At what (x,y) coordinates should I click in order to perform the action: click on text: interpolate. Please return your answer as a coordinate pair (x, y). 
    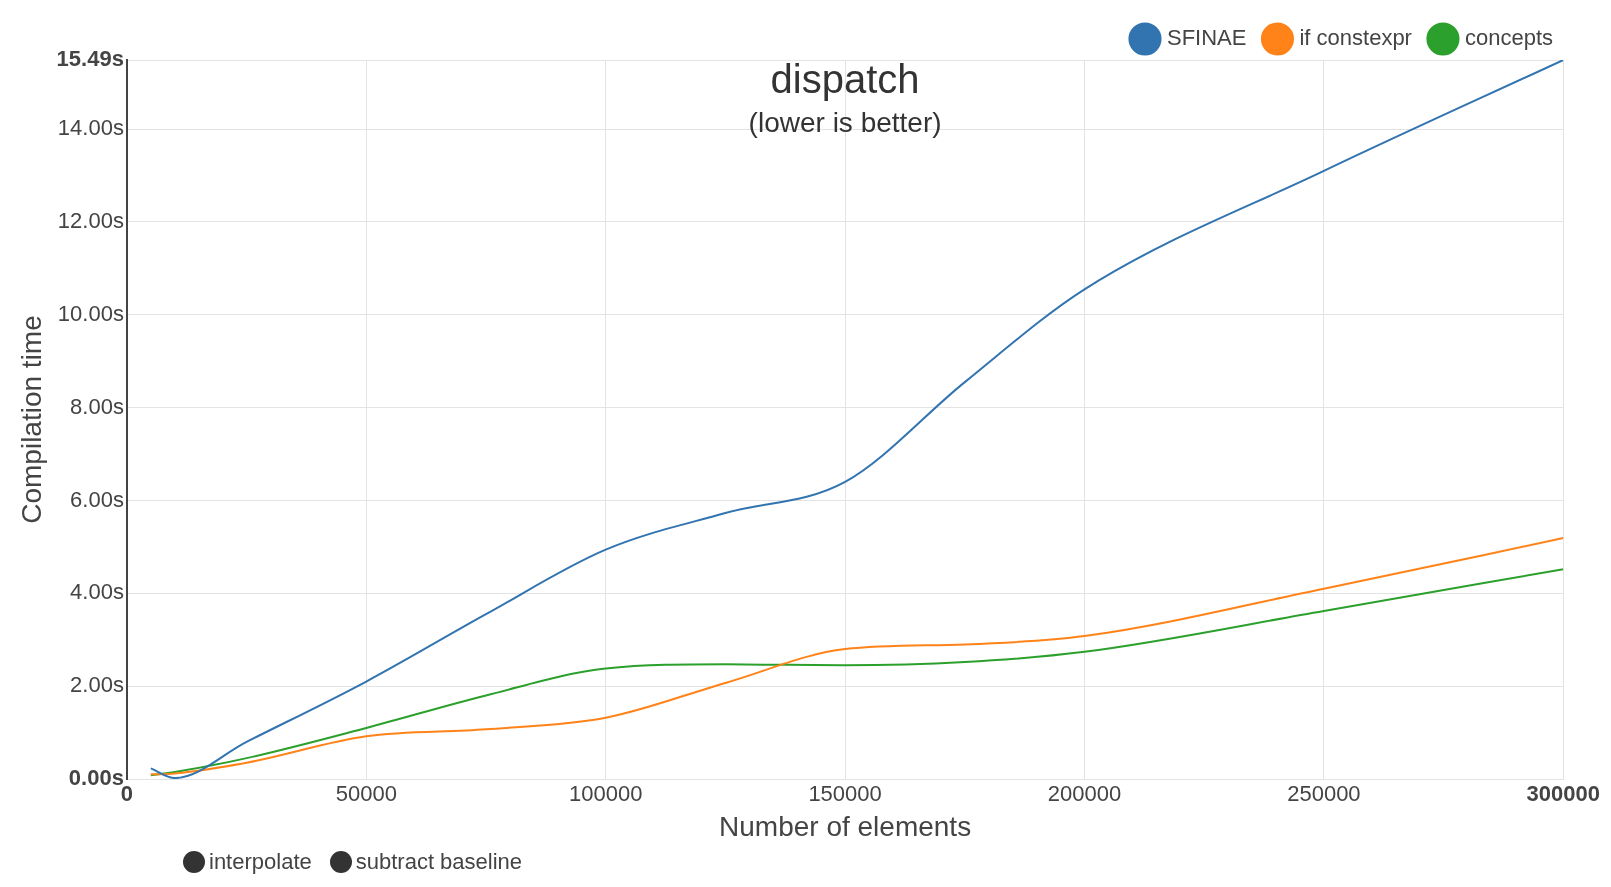
    Looking at the image, I should click on (260, 862).